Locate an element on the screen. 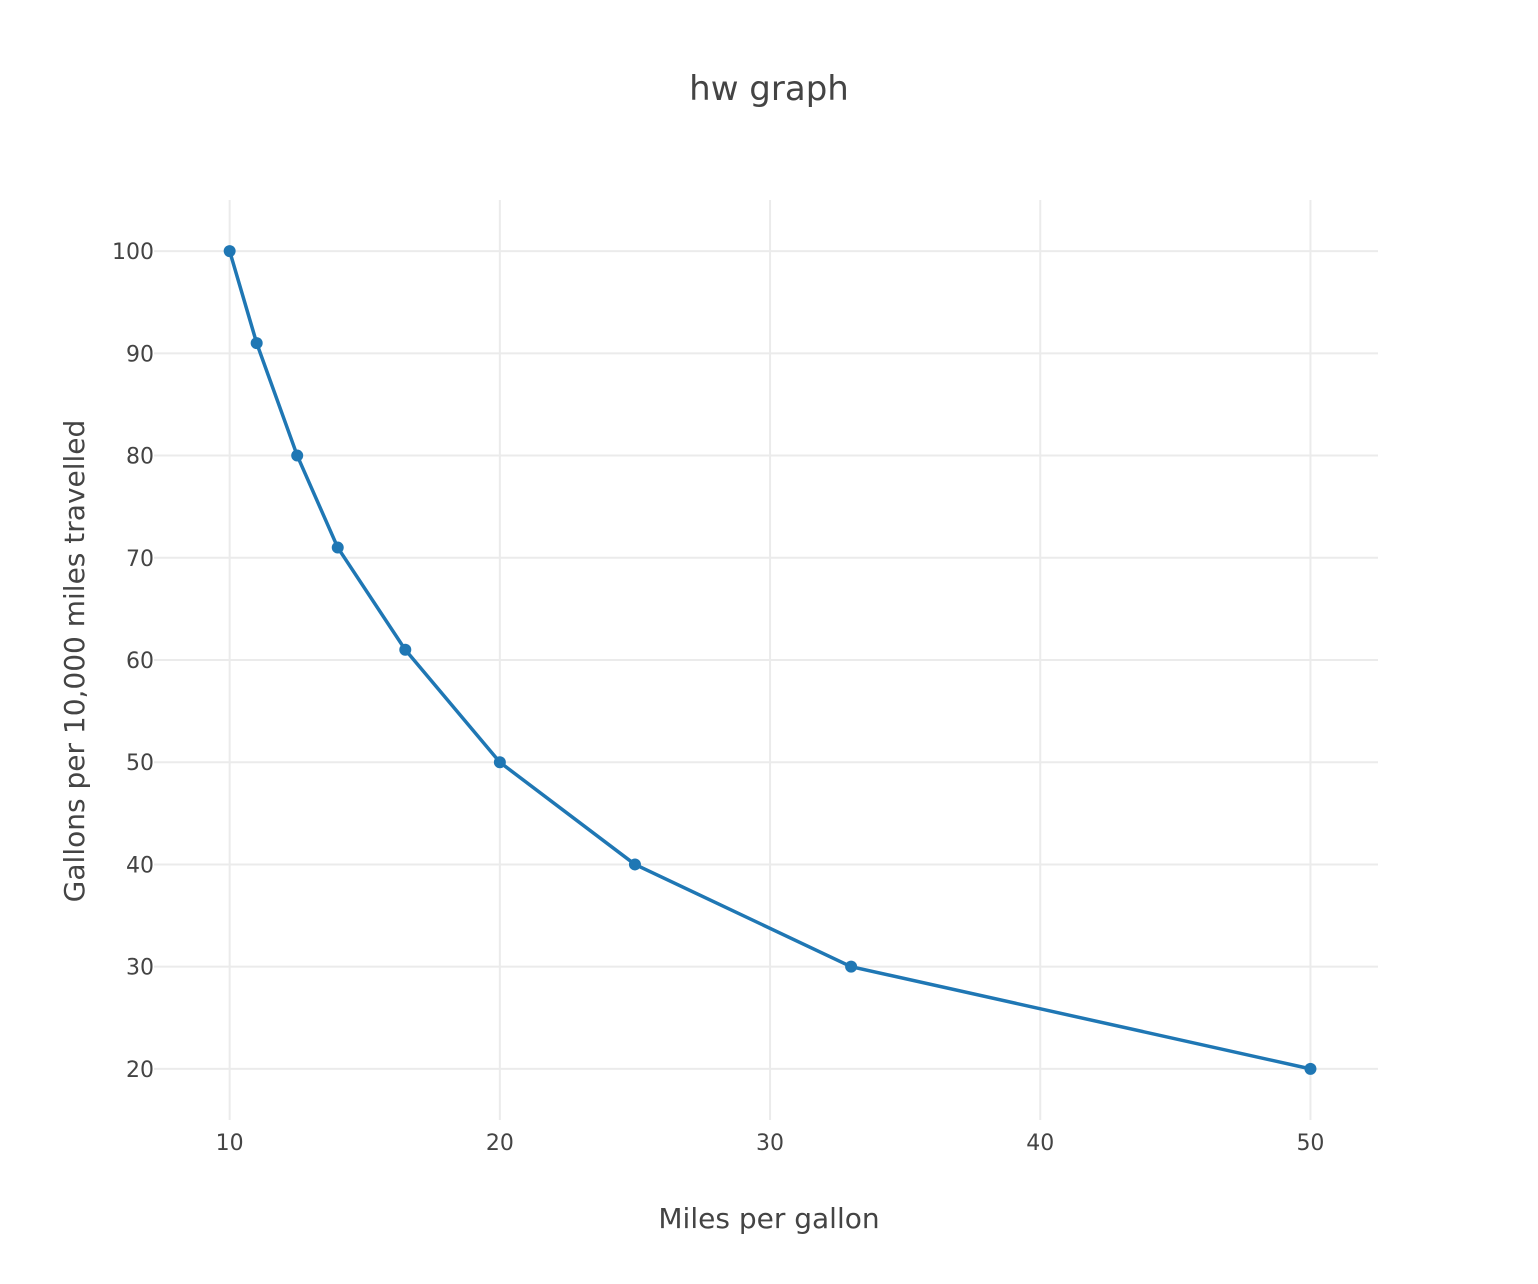 The height and width of the screenshot is (1284, 1538). y-tick-label: 20 is located at coordinates (140, 1070).